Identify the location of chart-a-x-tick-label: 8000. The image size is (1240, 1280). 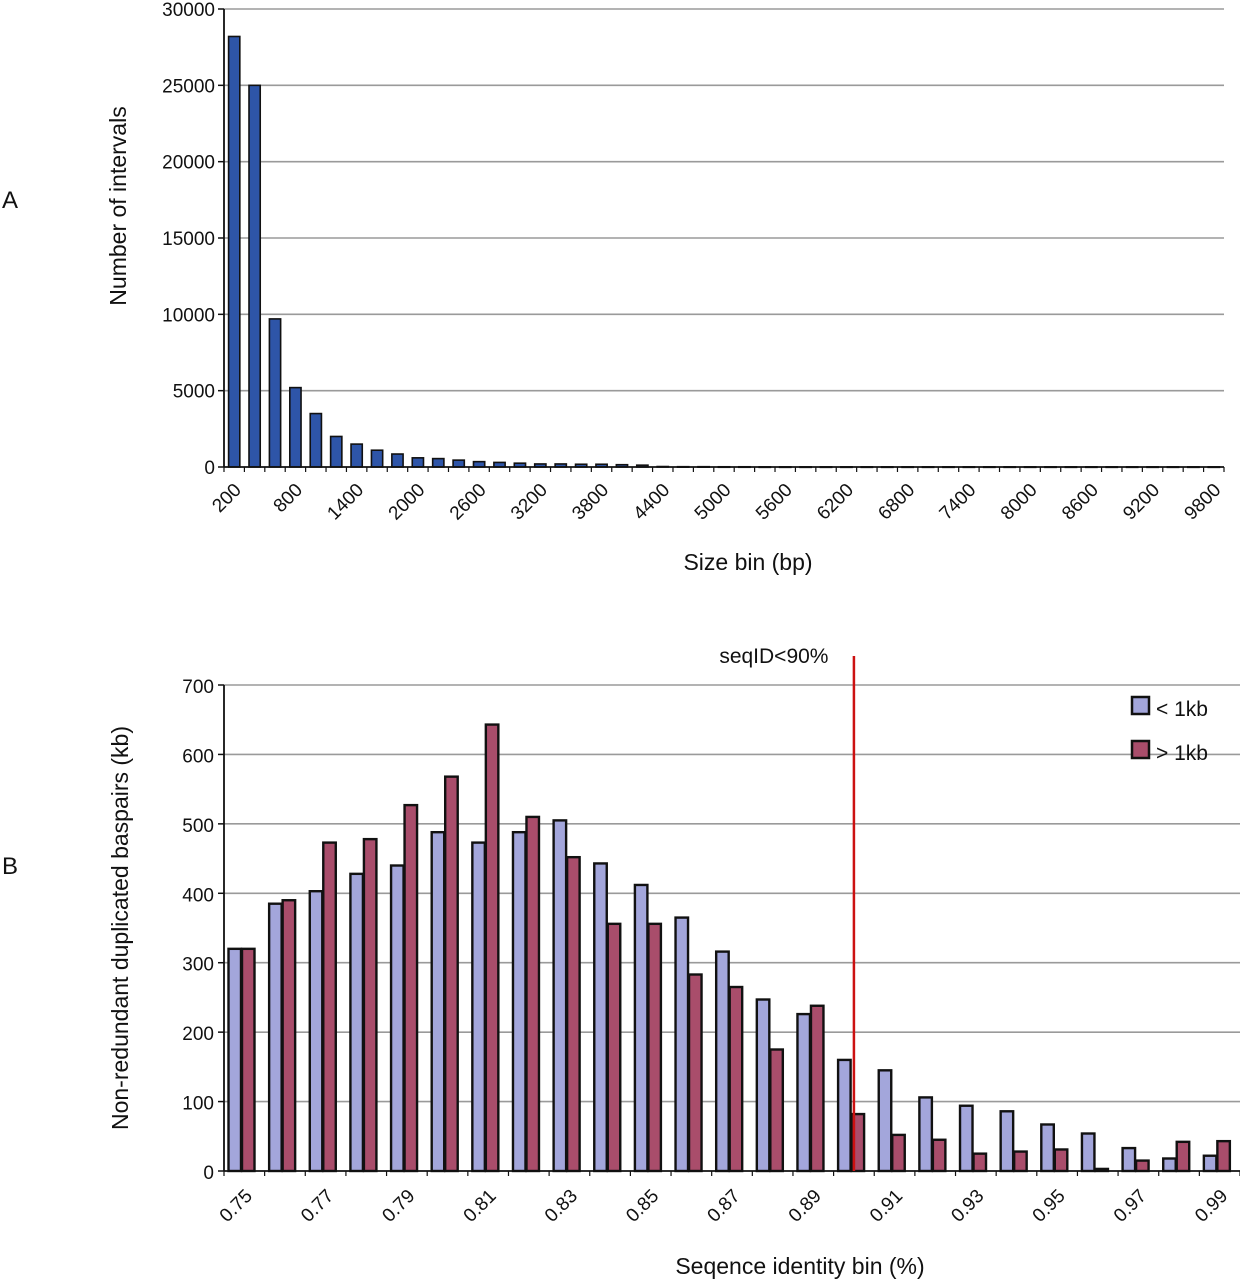
(1019, 502).